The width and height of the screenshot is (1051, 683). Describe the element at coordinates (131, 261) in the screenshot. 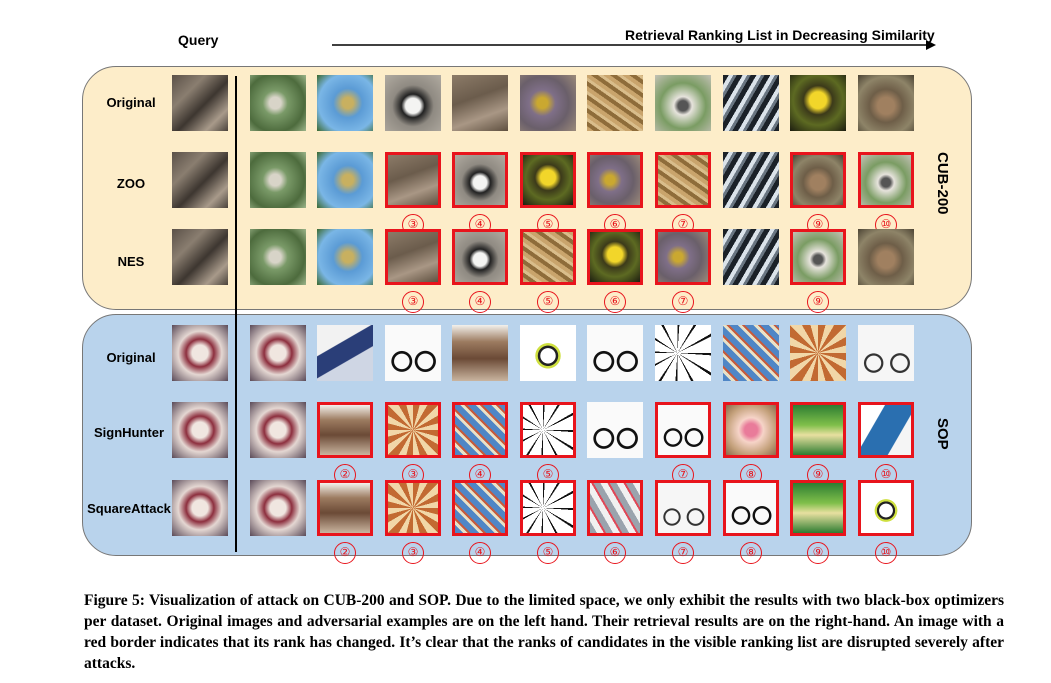

I see `row-label-cub-nes: NES` at that location.